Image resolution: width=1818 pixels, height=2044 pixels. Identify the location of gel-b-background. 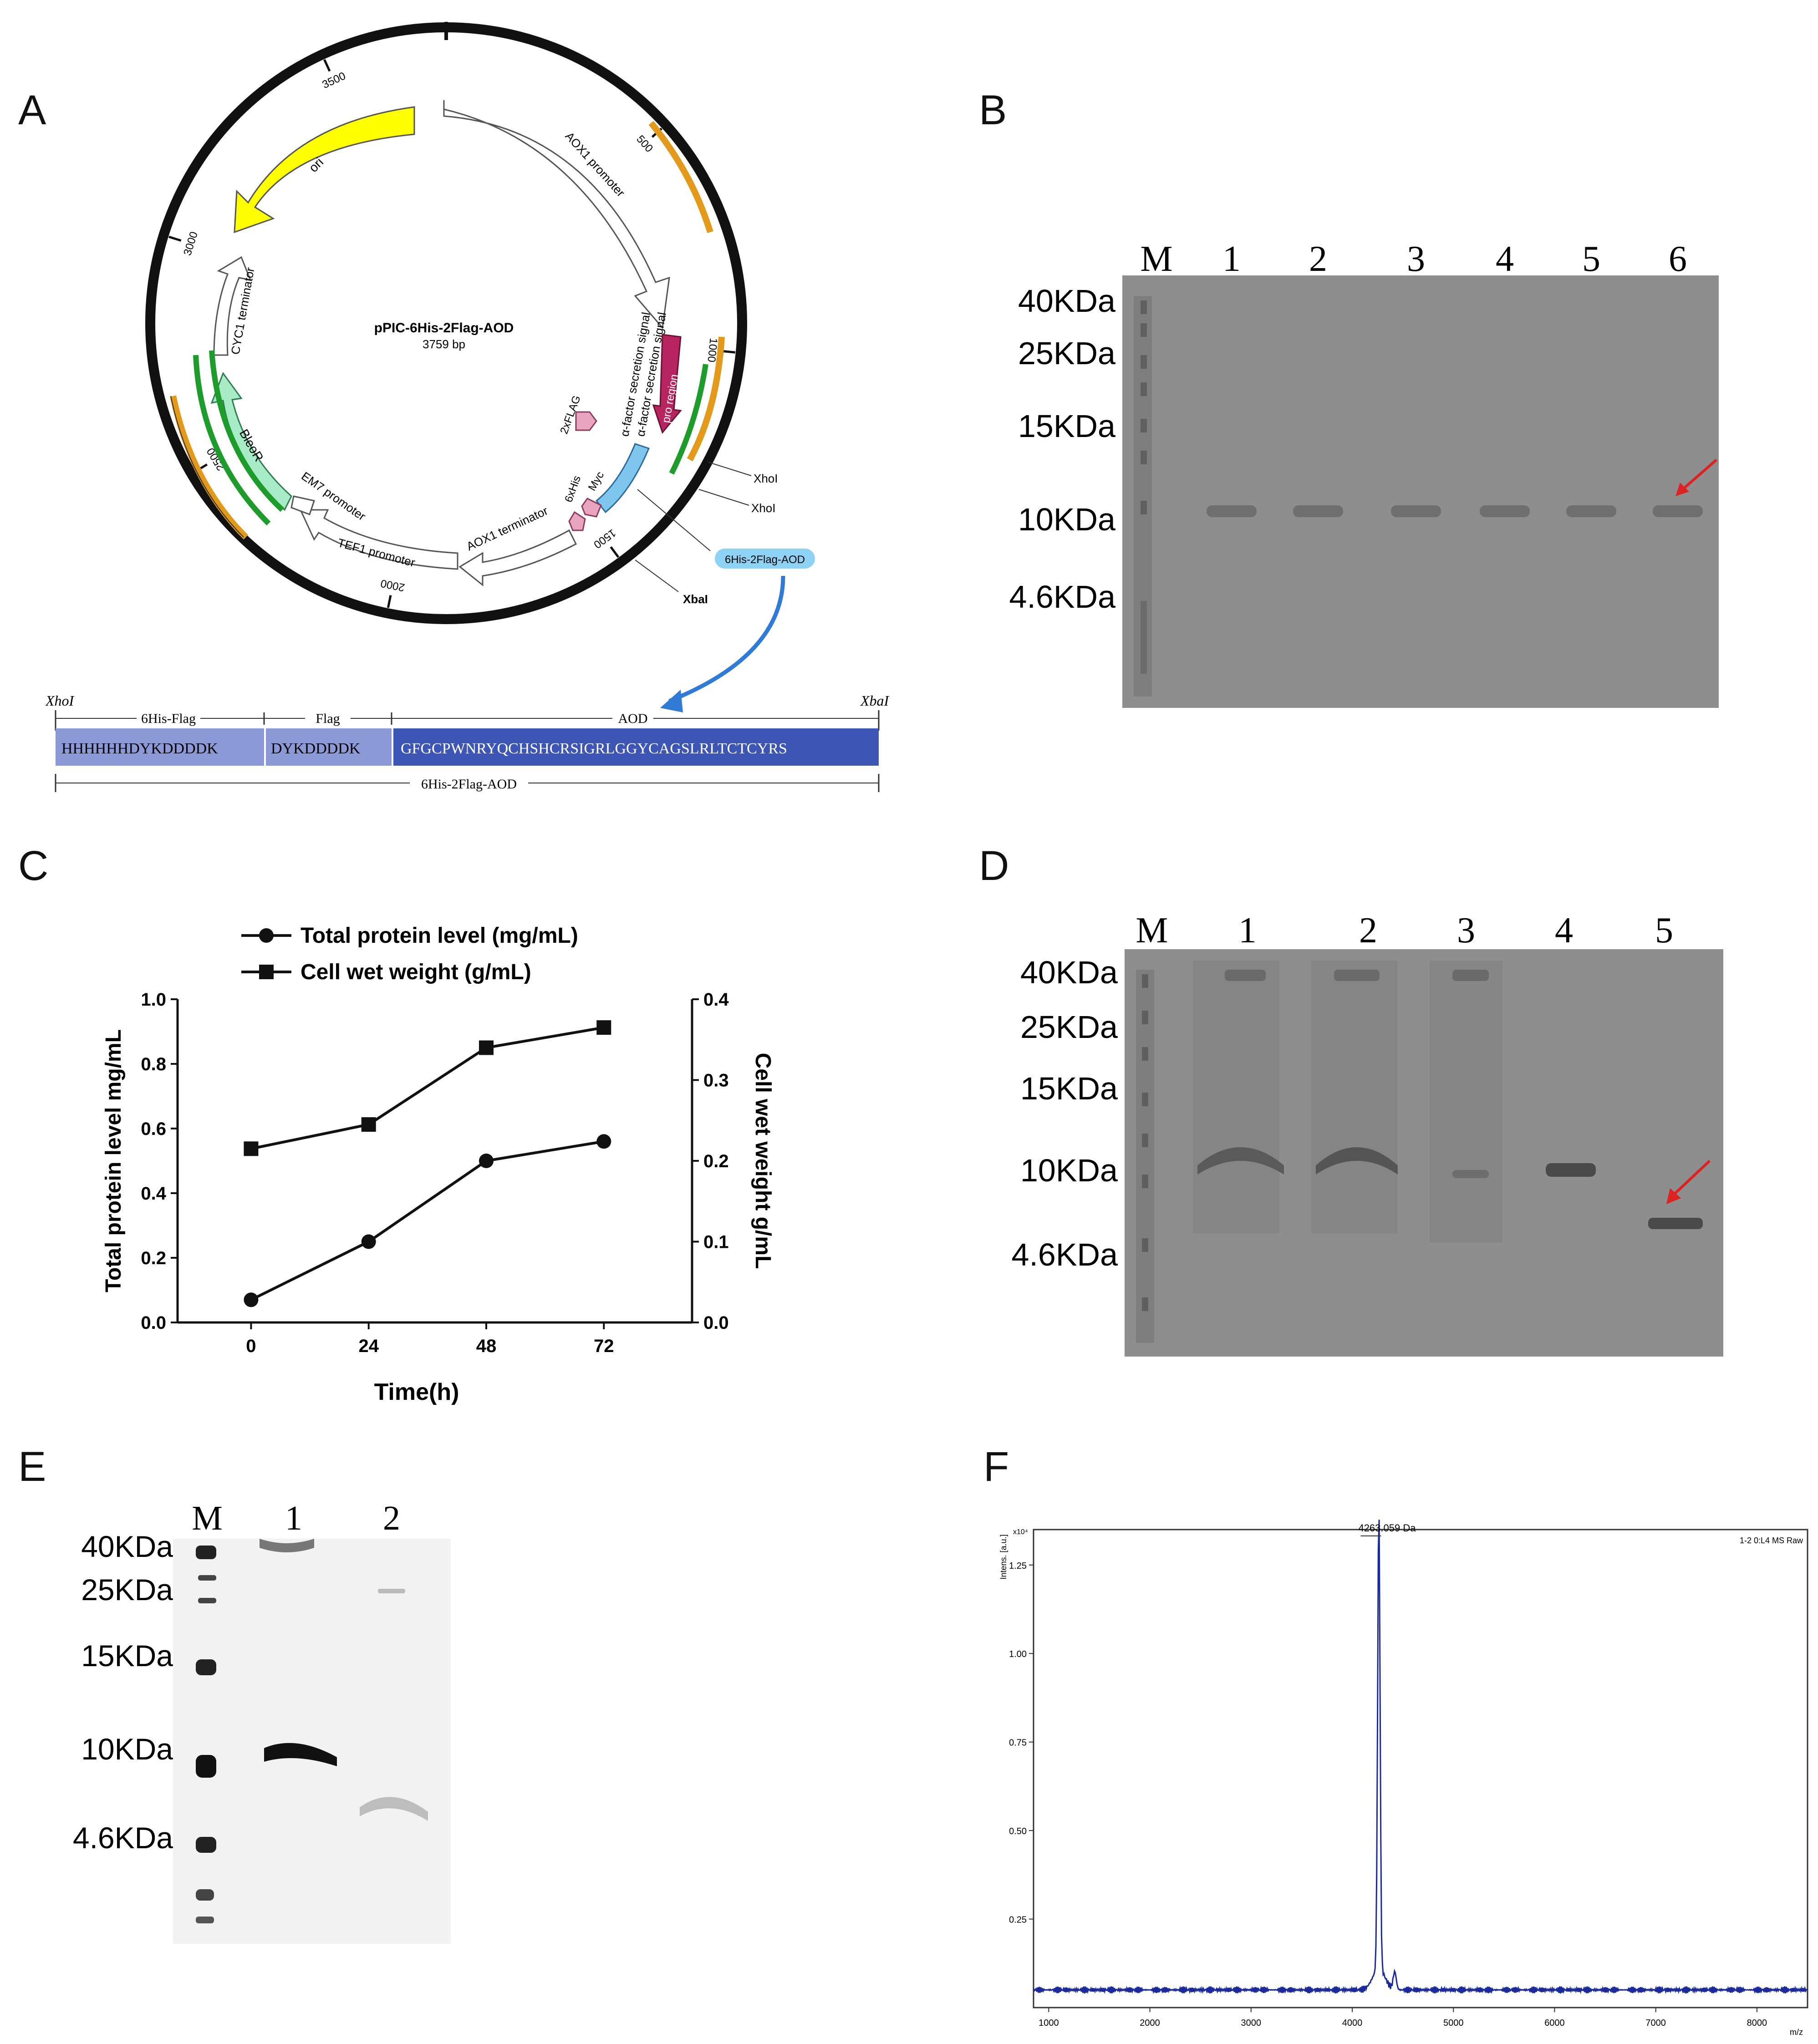
(1420, 492).